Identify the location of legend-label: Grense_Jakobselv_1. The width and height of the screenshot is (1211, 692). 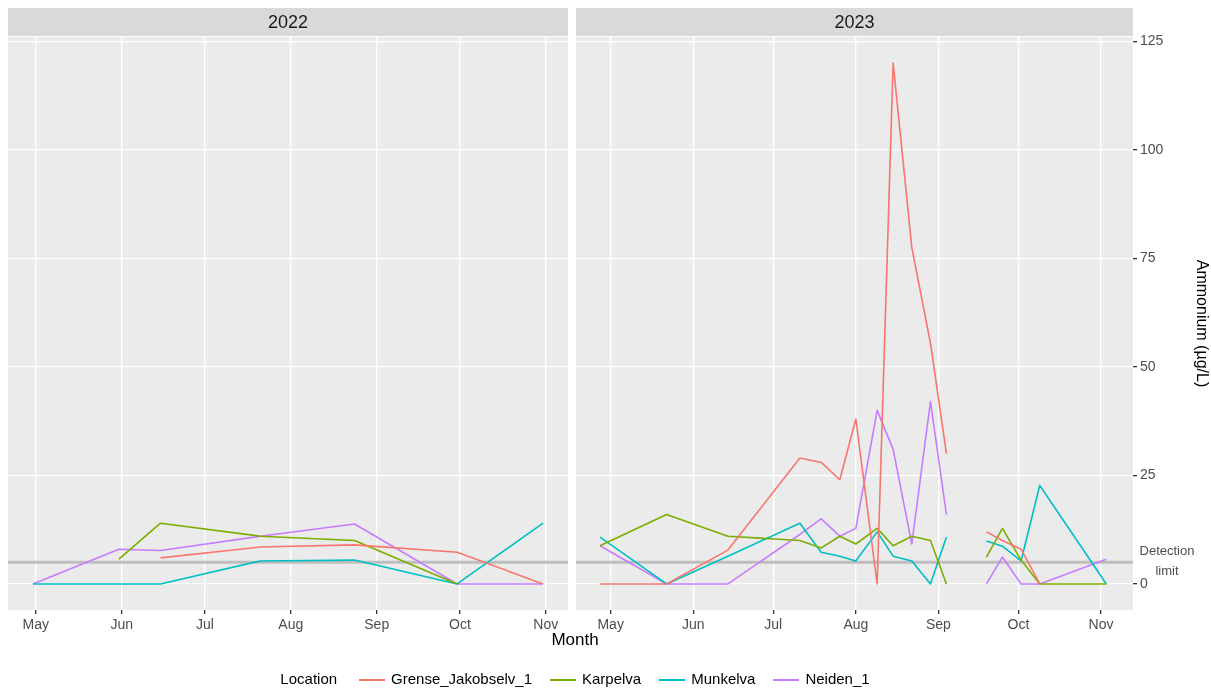
(461, 678).